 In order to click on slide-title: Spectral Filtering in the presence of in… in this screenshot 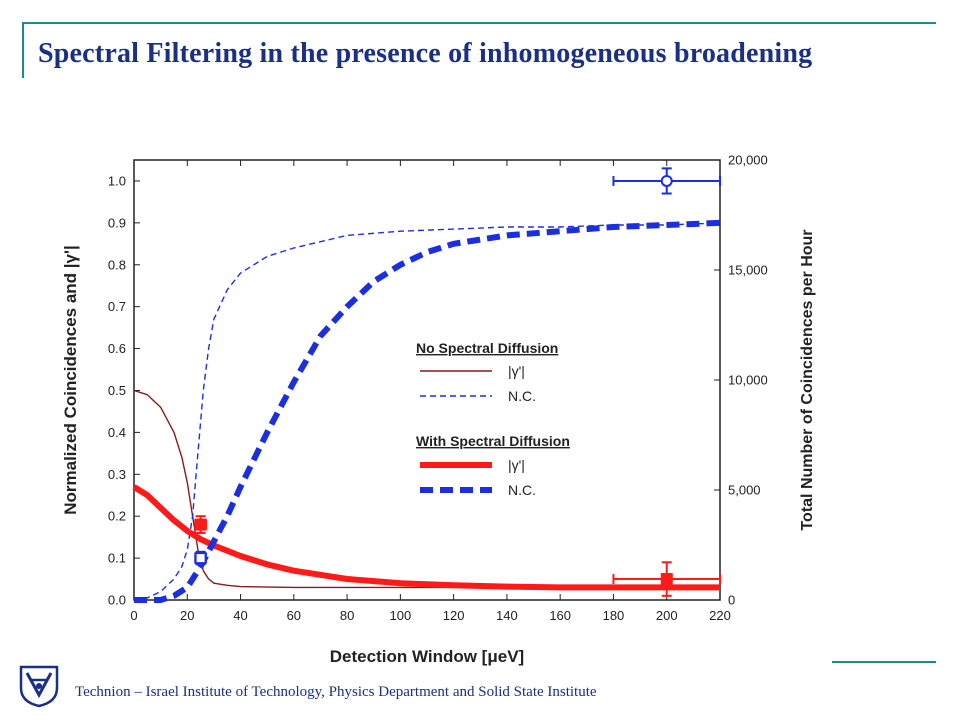, I will do `click(425, 53)`.